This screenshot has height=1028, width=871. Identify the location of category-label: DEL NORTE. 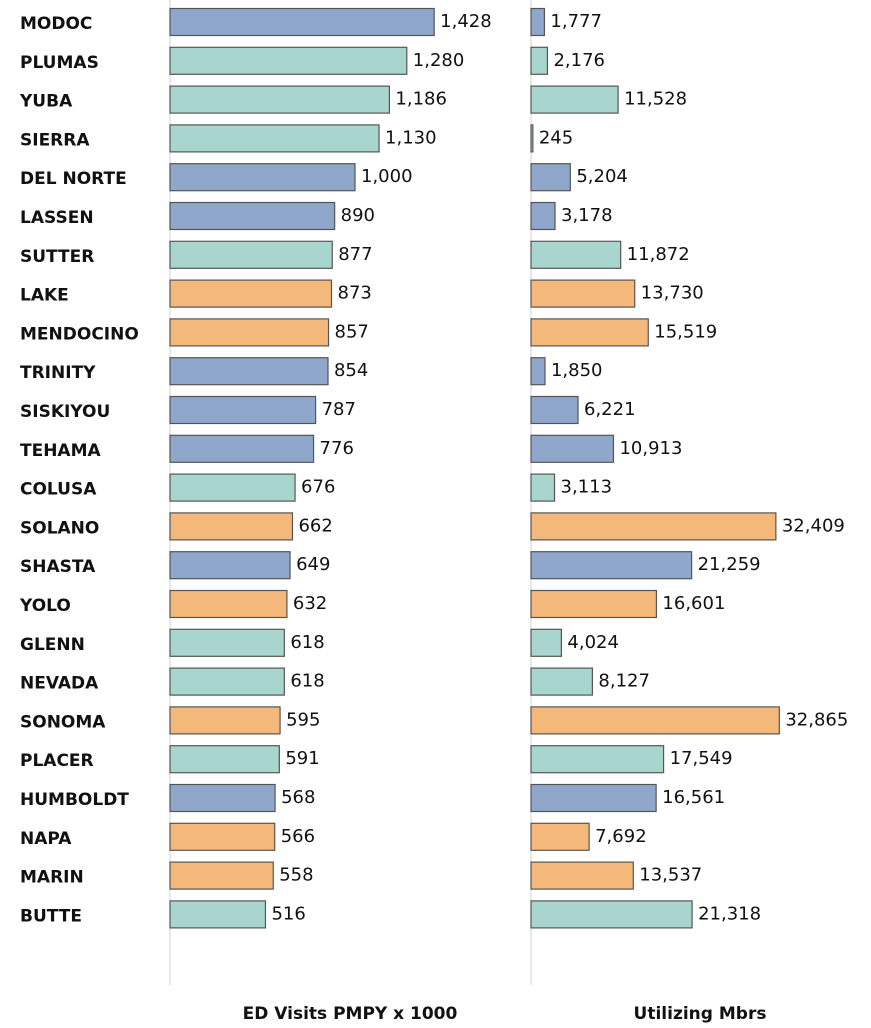
(73, 179).